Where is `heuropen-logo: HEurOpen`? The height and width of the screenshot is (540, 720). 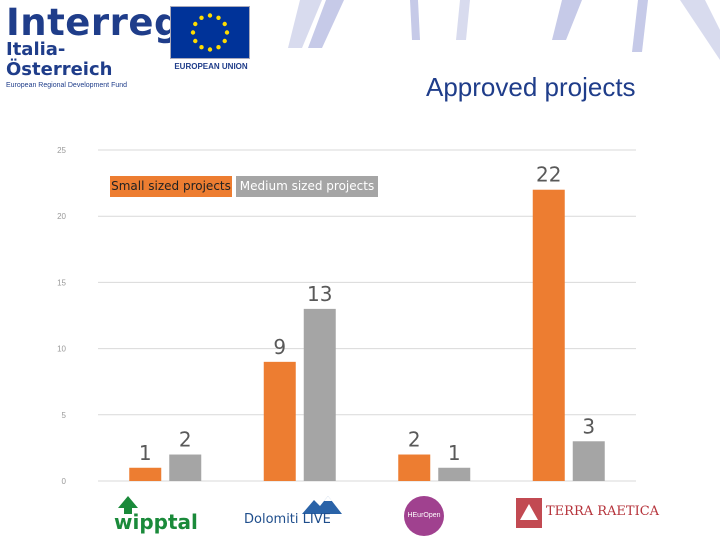 heuropen-logo: HEurOpen is located at coordinates (424, 516).